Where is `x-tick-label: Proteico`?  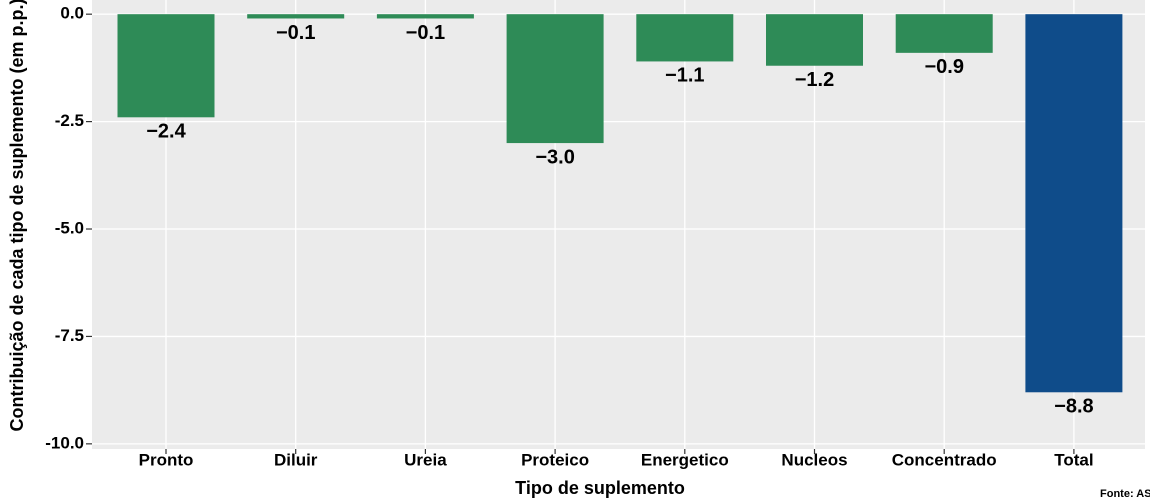 x-tick-label: Proteico is located at coordinates (555, 459).